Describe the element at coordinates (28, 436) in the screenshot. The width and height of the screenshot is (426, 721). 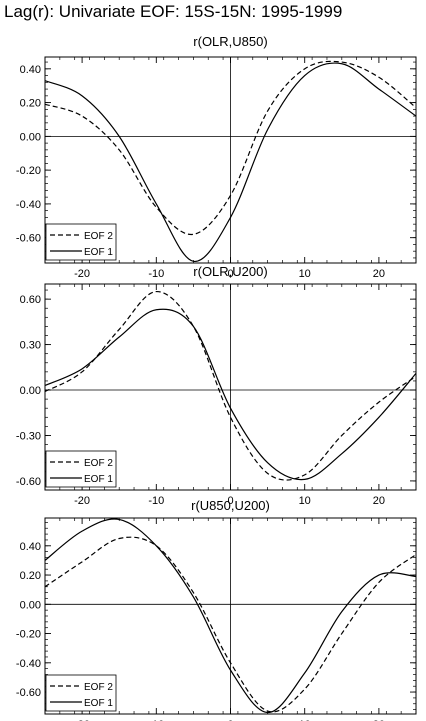
I see `y-tick-label: -0.30` at that location.